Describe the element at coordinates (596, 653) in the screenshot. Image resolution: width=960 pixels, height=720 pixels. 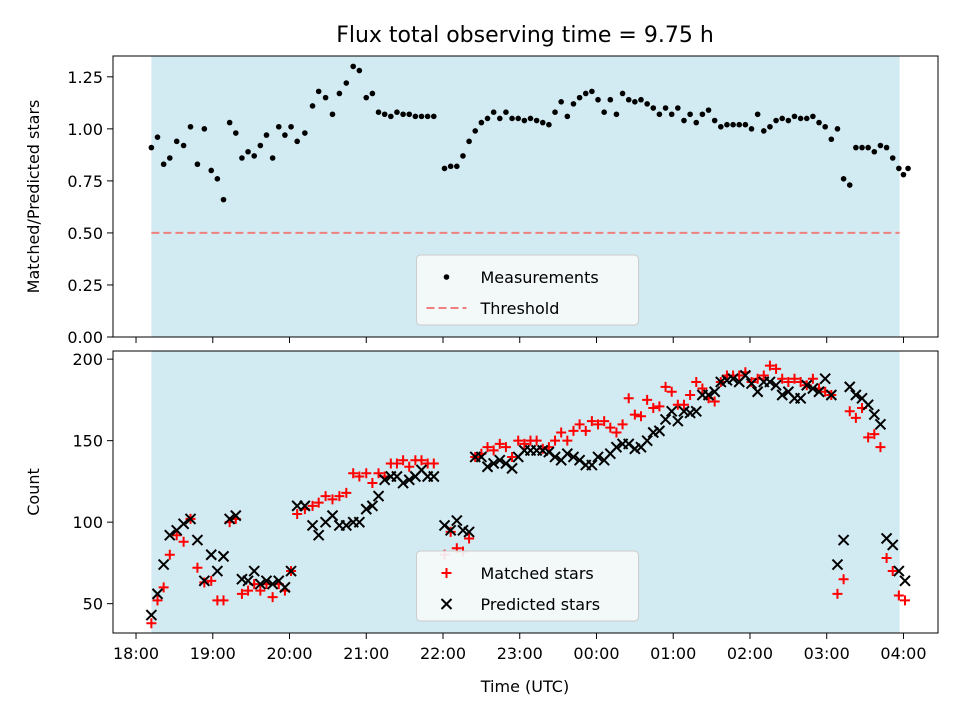
I see `x-tick-label: 00:00` at that location.